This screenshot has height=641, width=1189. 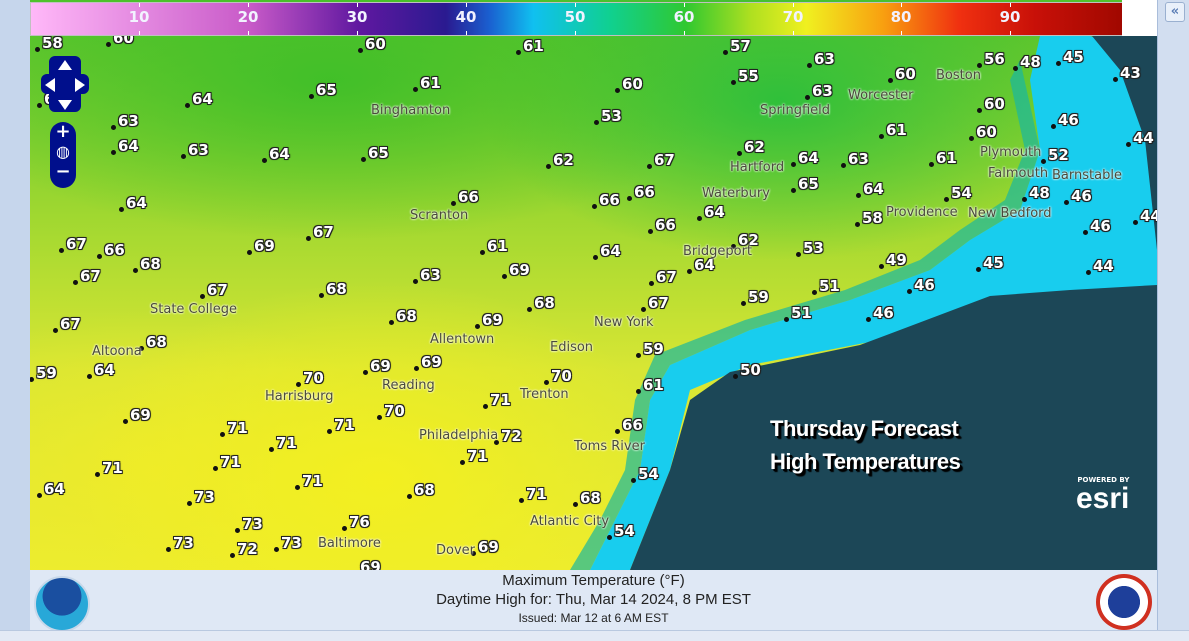 What do you see at coordinates (63, 131) in the screenshot?
I see `zoom-in-button: +` at bounding box center [63, 131].